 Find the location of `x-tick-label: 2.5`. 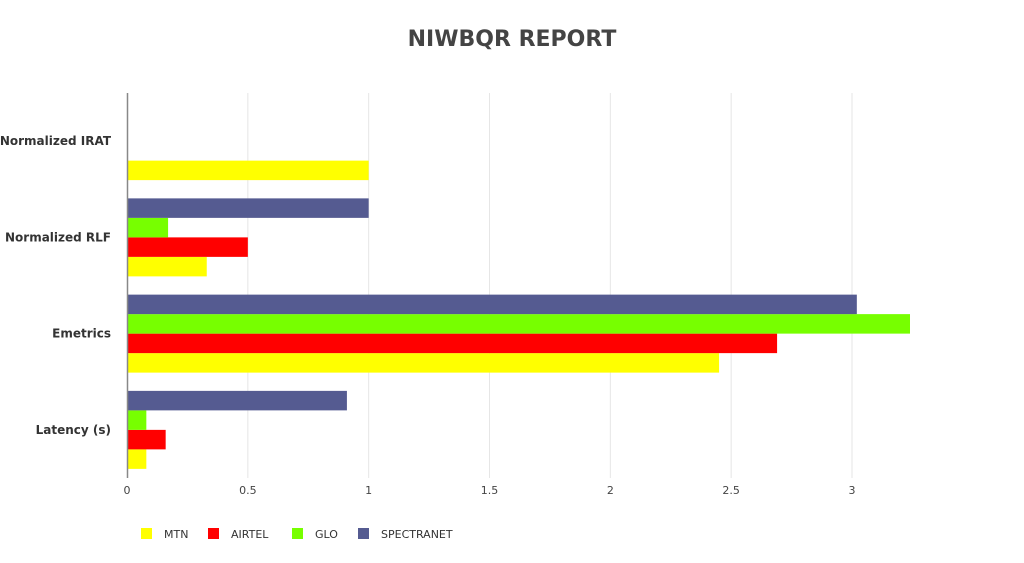

x-tick-label: 2.5 is located at coordinates (731, 490).